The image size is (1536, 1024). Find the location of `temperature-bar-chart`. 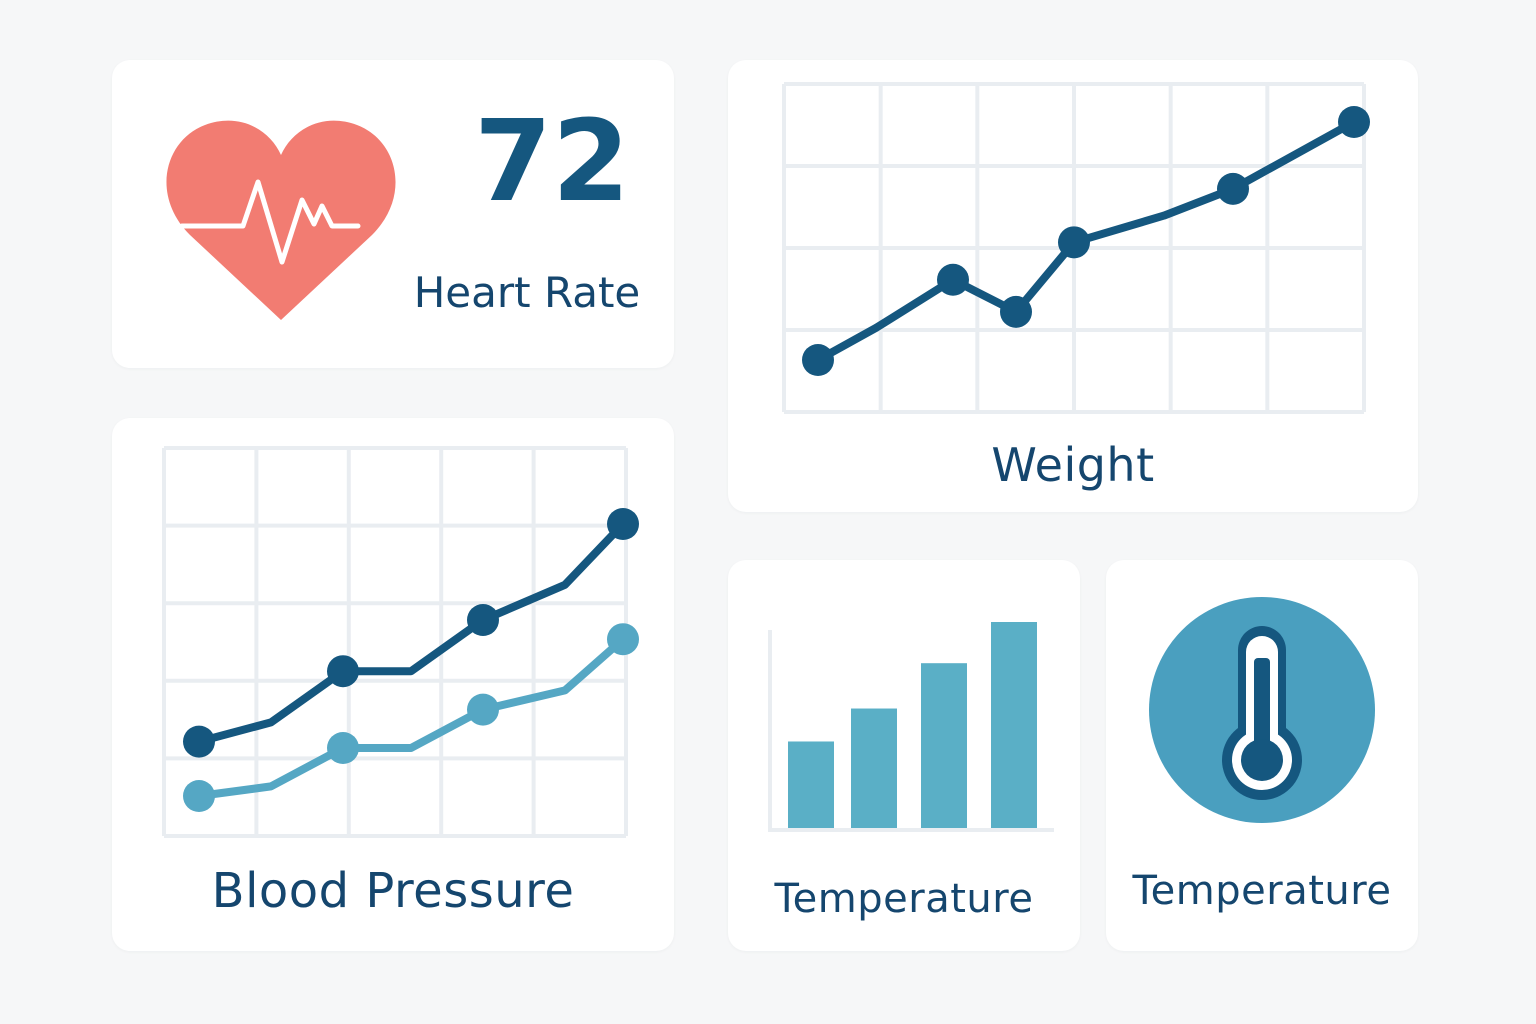

temperature-bar-chart is located at coordinates (911, 727).